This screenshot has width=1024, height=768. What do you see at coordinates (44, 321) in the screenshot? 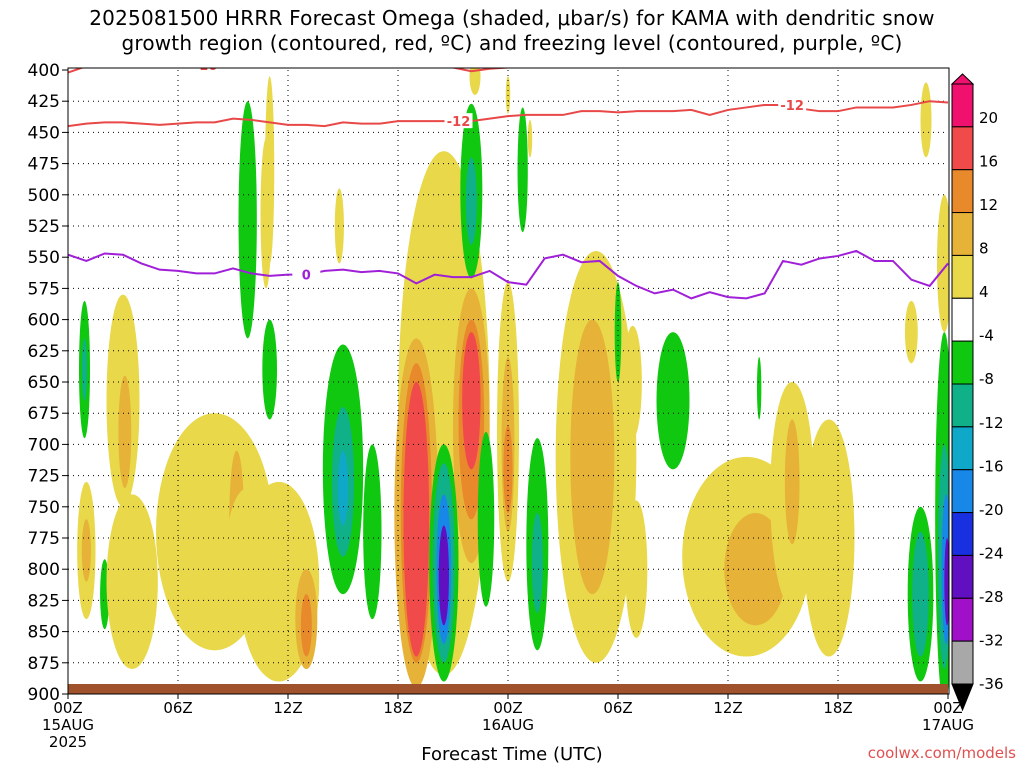
I see `y-tick-label-600: 600` at bounding box center [44, 321].